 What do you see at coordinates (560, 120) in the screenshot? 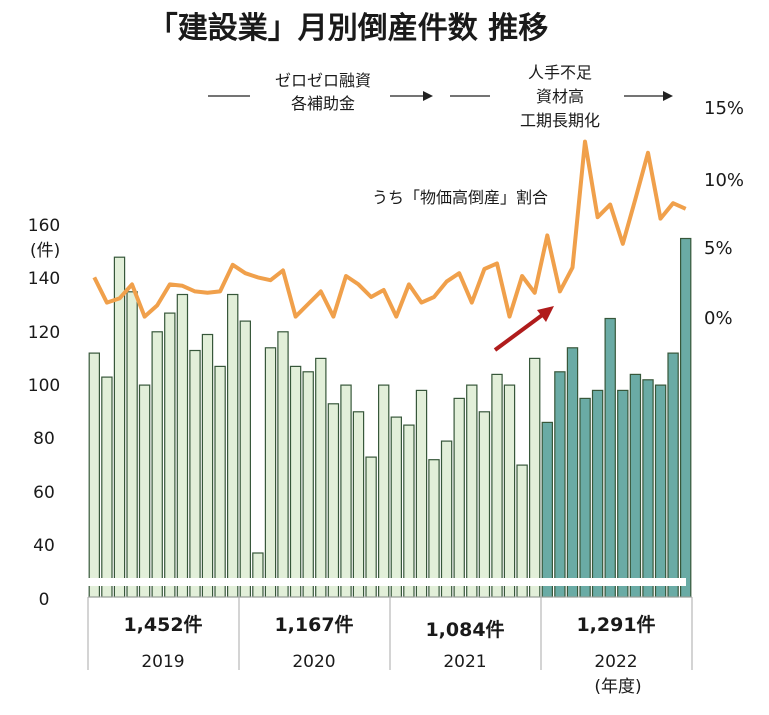
I see `period2-line3: 工期長期化` at bounding box center [560, 120].